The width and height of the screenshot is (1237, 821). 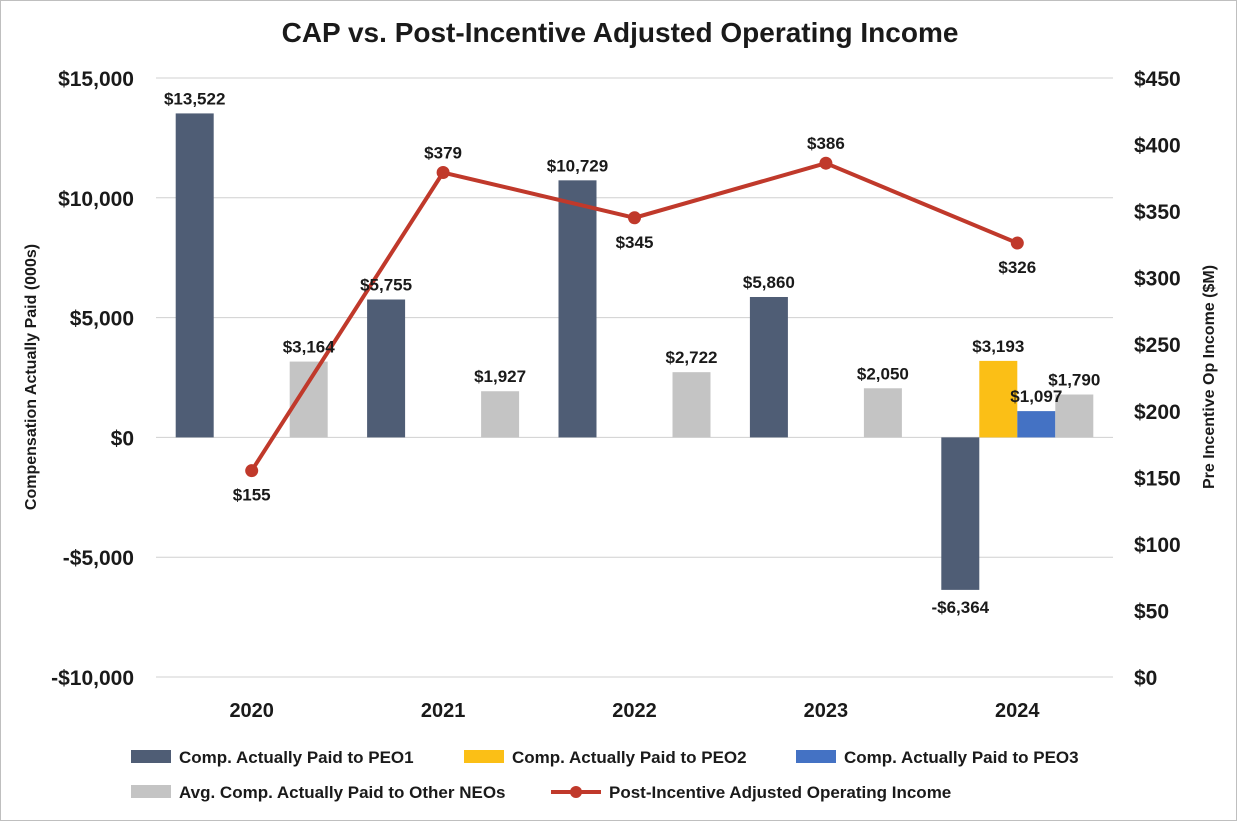 I want to click on legend-label: Post-Incentive Adjusted Operating Income, so click(x=780, y=792).